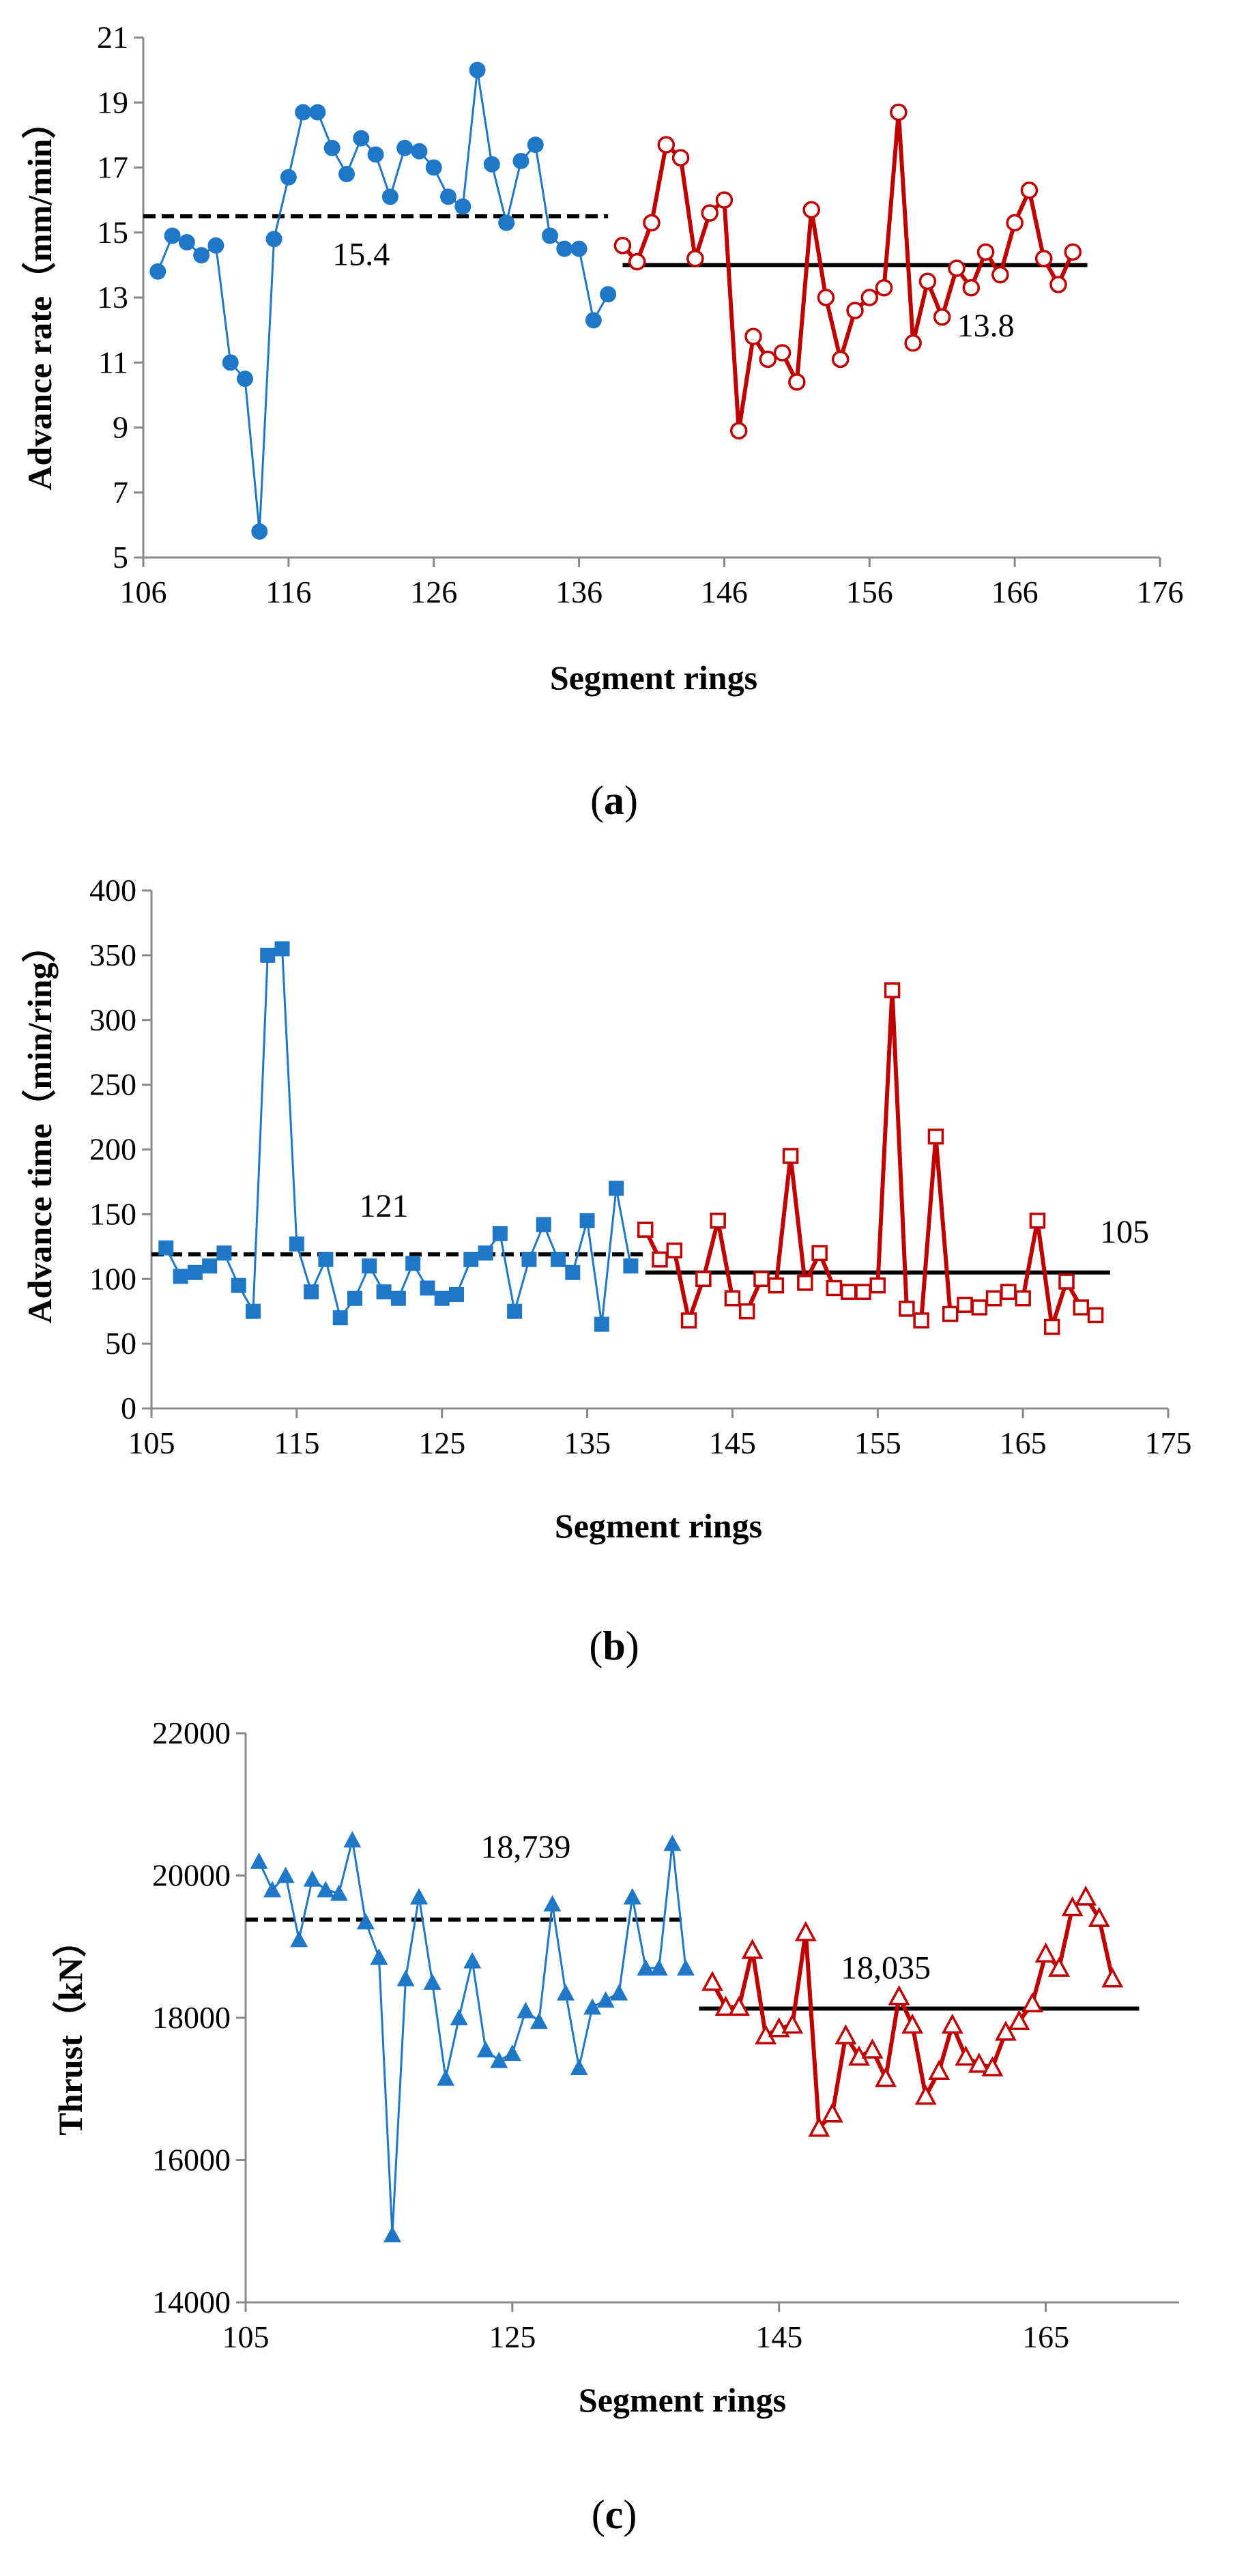 Image resolution: width=1233 pixels, height=2576 pixels. Describe the element at coordinates (151, 1443) in the screenshot. I see `panel-b-x-tick-label: 105` at that location.